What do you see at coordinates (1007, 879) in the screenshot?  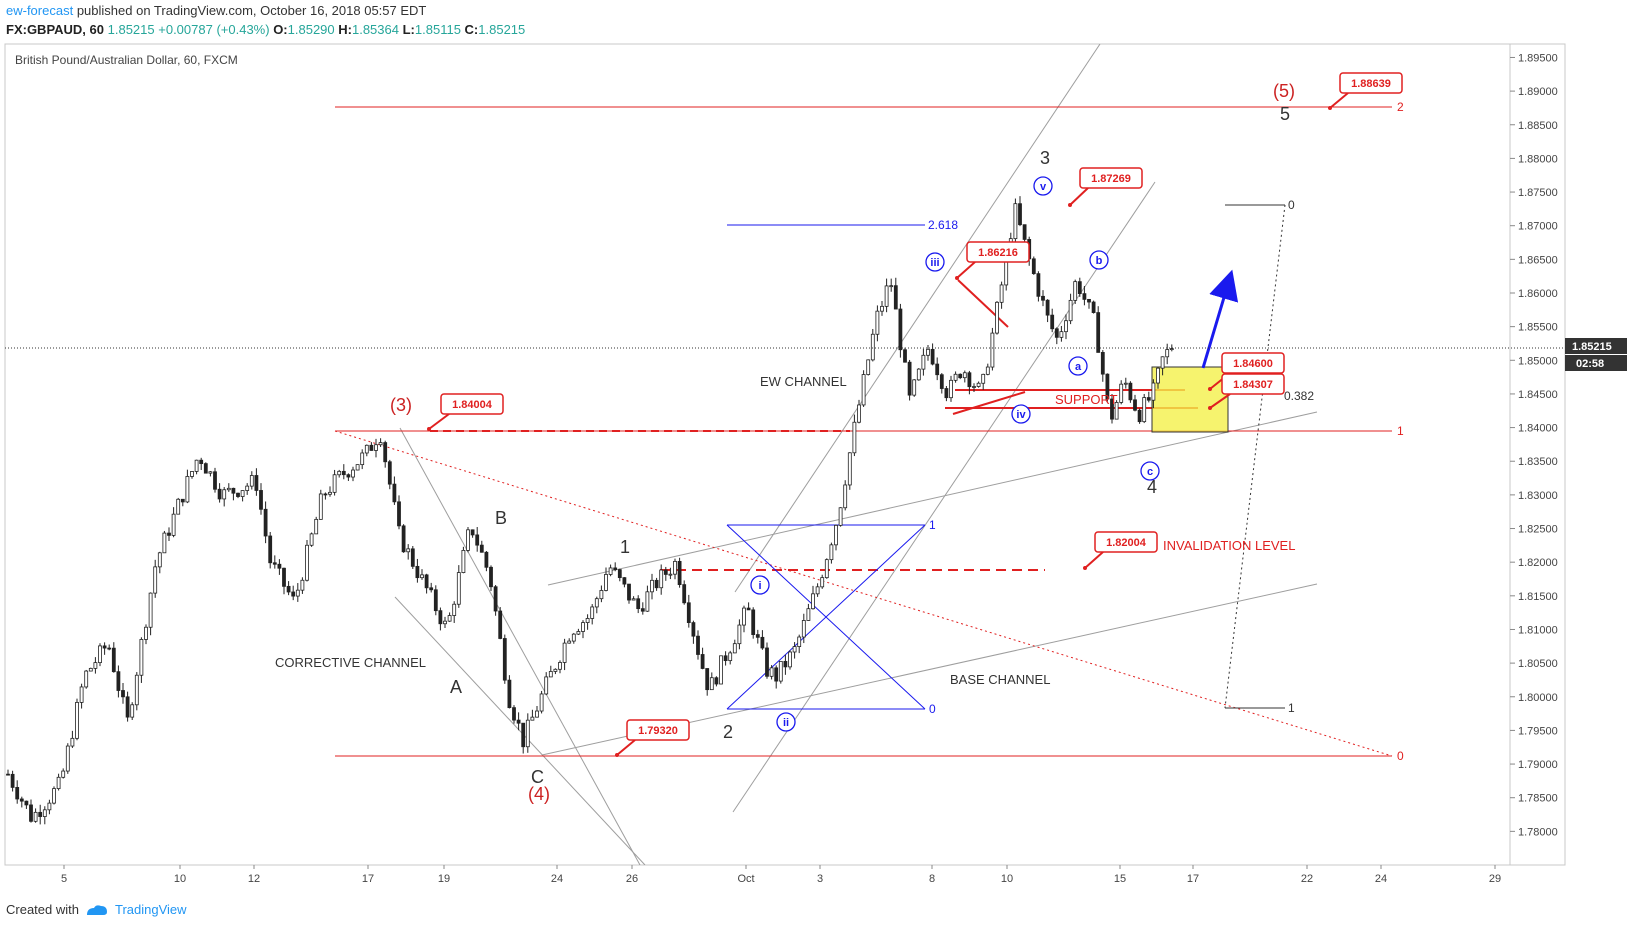 I see `x-tick-label: 10` at bounding box center [1007, 879].